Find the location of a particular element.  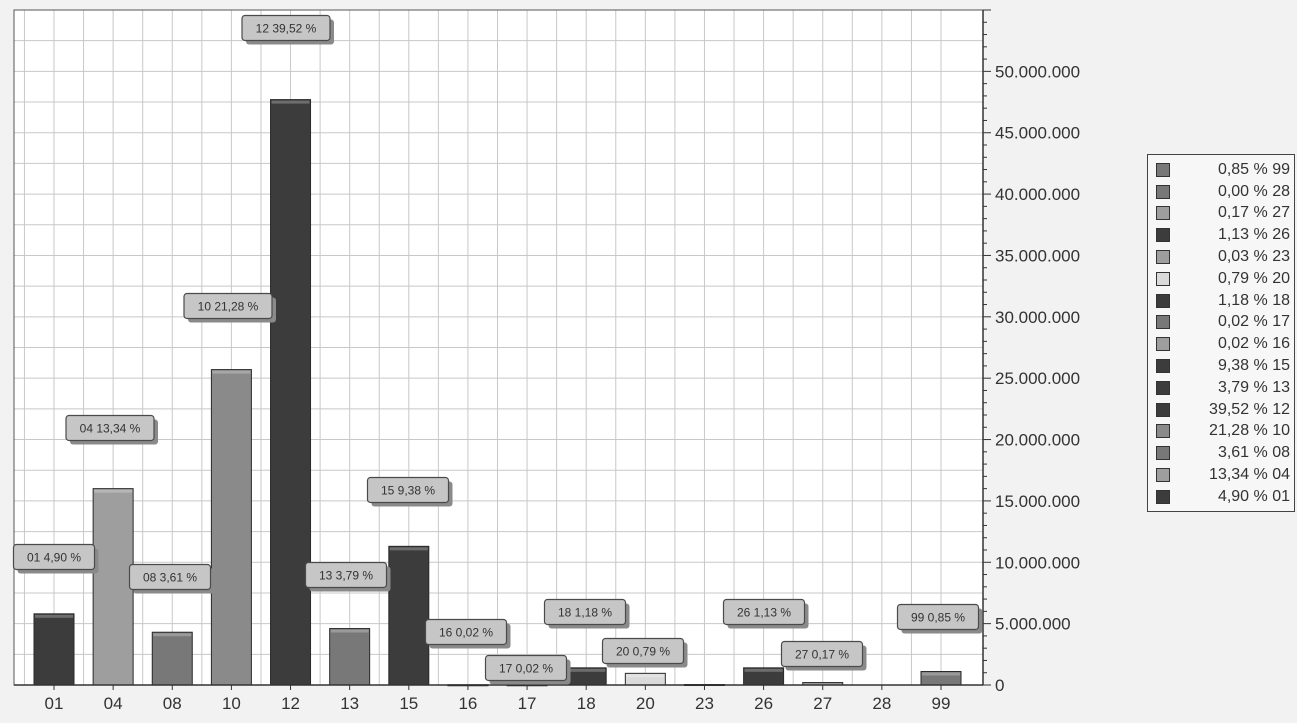

legend-item: 0,17 % 27 is located at coordinates (1221, 214).